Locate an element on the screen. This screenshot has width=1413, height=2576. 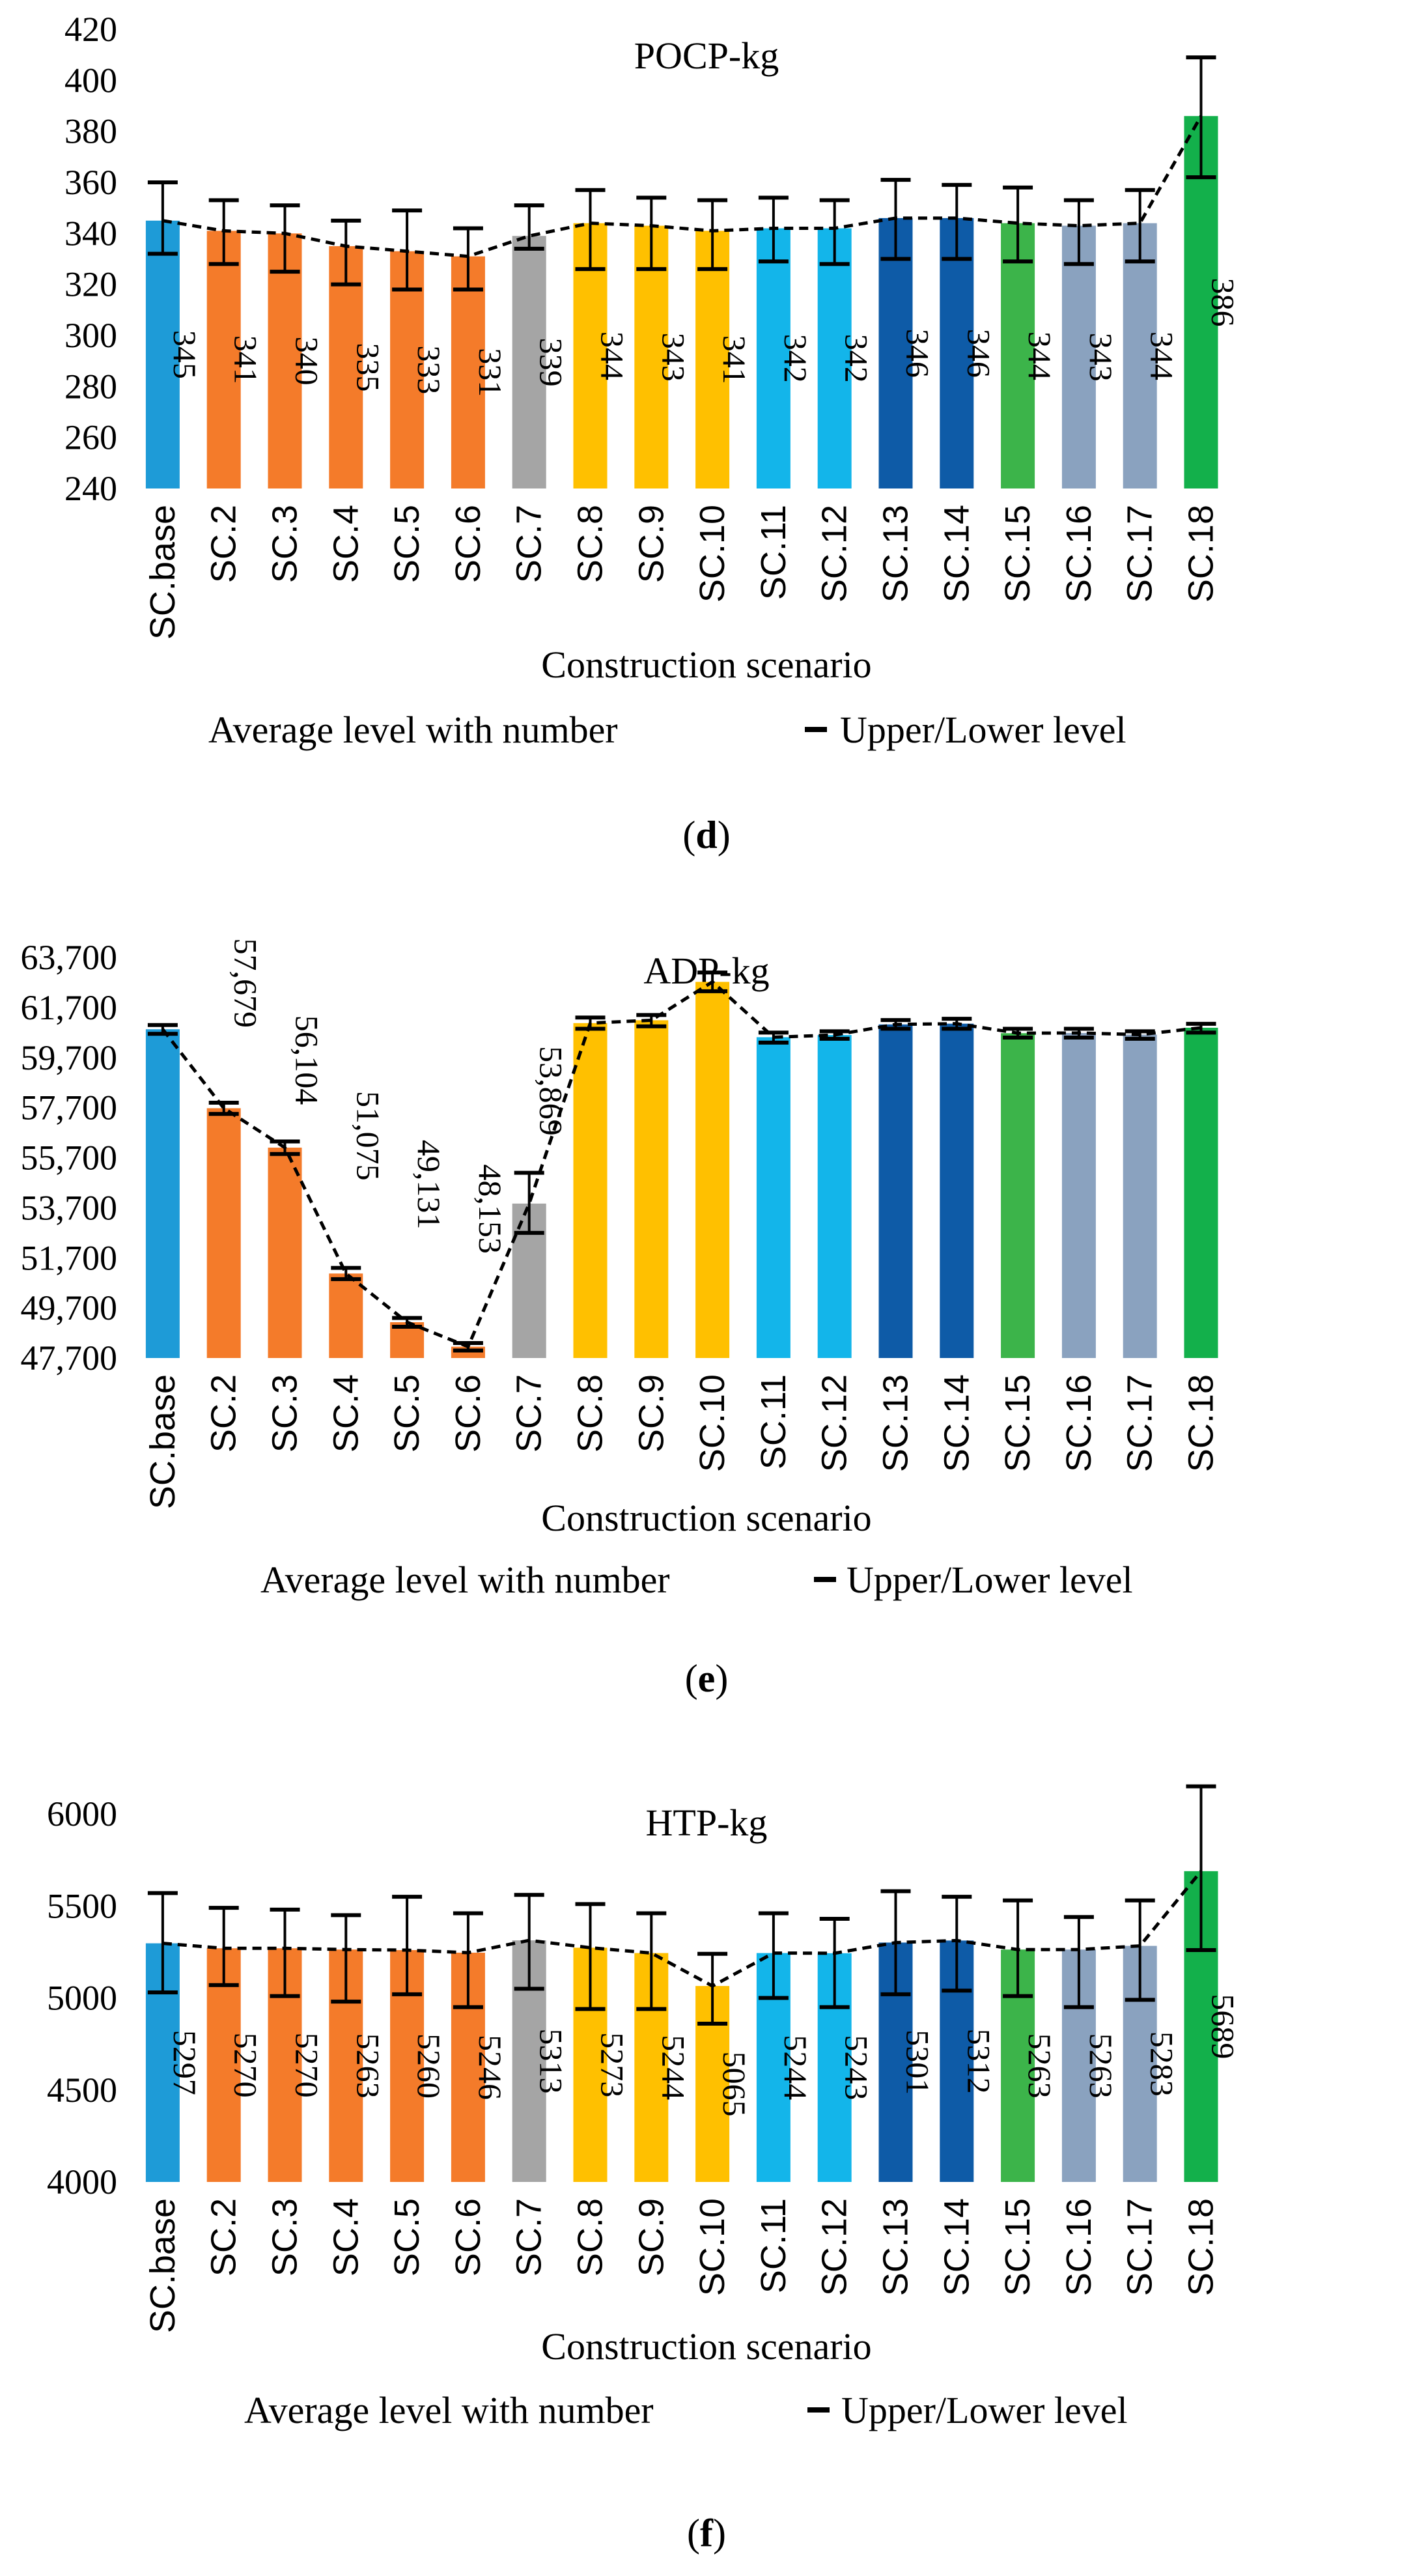
chart-title: POCP-kg is located at coordinates (706, 56).